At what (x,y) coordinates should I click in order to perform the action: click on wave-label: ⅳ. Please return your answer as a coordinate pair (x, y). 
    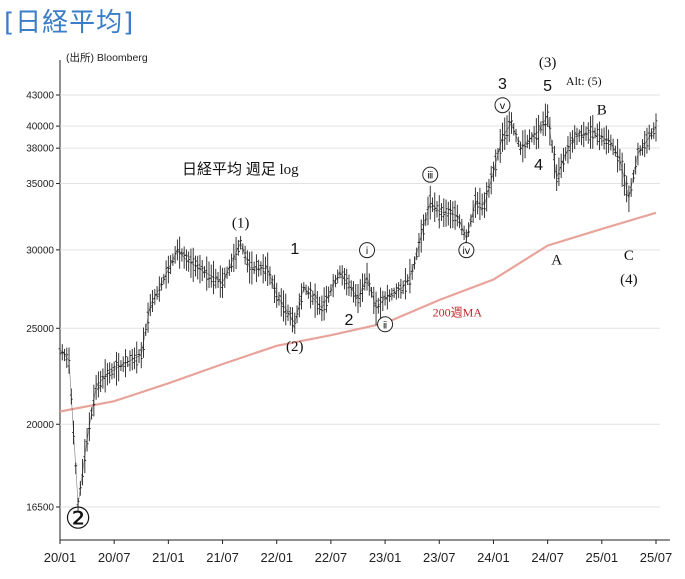
    Looking at the image, I should click on (466, 251).